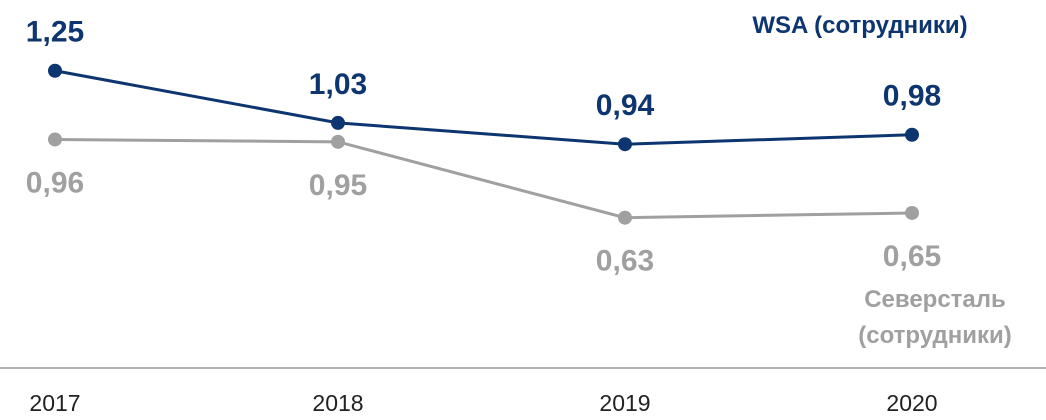 This screenshot has height=420, width=1046. What do you see at coordinates (338, 185) in the screenshot?
I see `data-label: 0,95` at bounding box center [338, 185].